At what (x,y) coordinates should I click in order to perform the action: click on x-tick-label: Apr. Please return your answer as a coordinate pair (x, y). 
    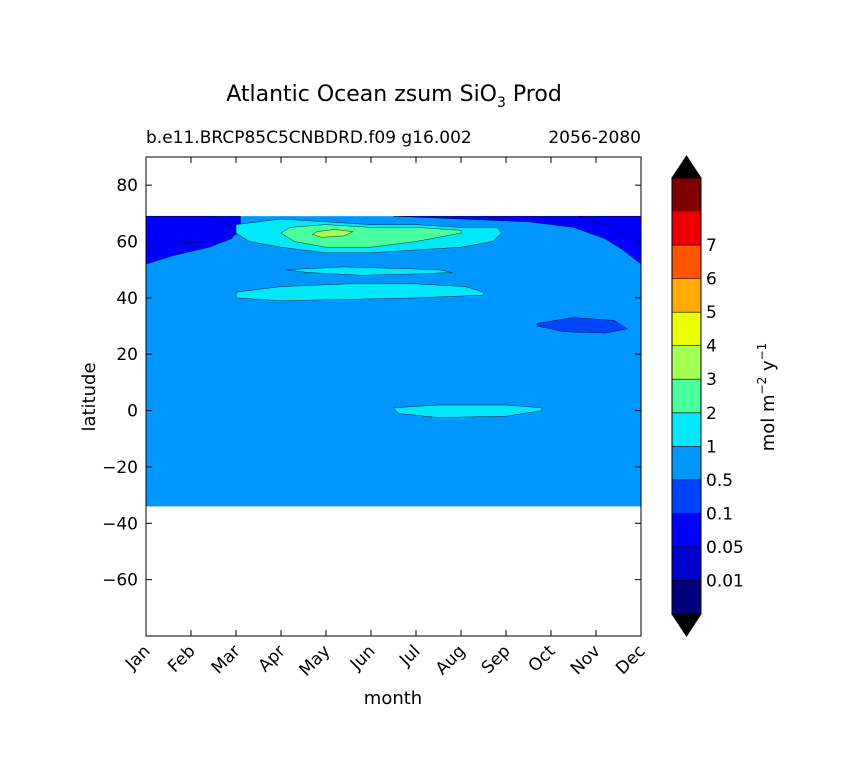
    Looking at the image, I should click on (272, 658).